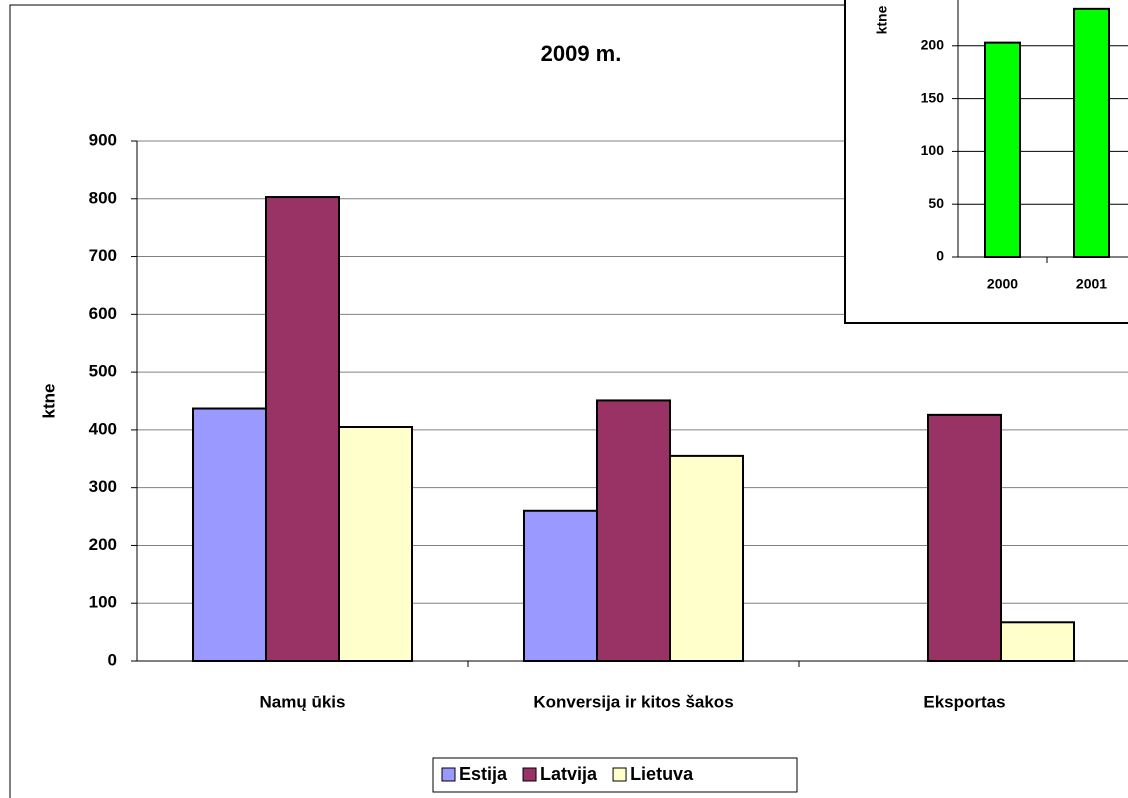 This screenshot has width=1128, height=798. What do you see at coordinates (1091, 284) in the screenshot?
I see `x-tick-label: 2001` at bounding box center [1091, 284].